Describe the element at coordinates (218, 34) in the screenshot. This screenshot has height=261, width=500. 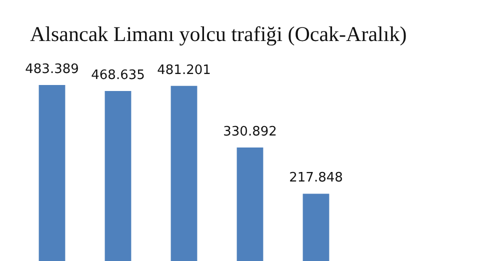
I see `chart-title: Alsancak Limanı yolcu trafiği (Ocak-Aralık)` at that location.